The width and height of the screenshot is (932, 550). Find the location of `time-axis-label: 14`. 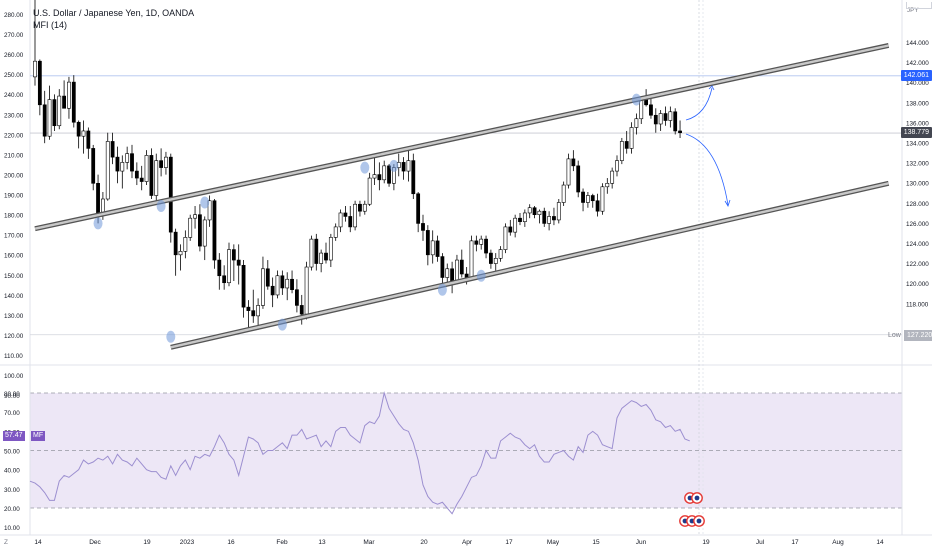

time-axis-label: 14 is located at coordinates (38, 542).